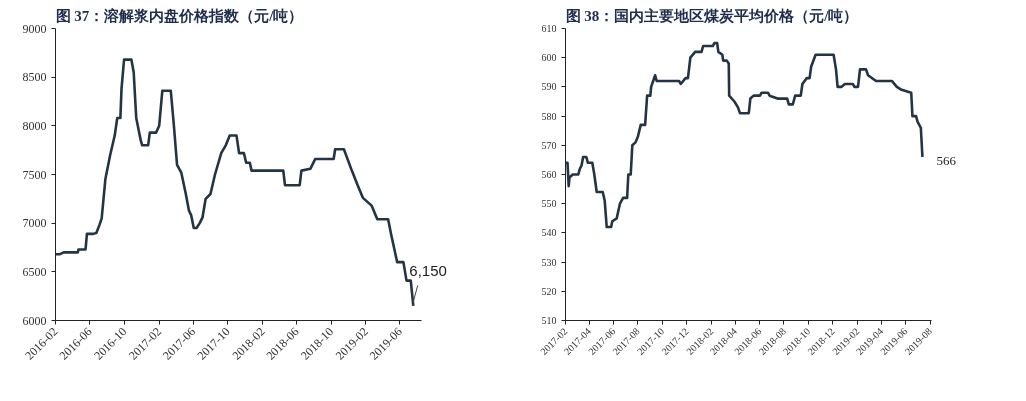  I want to click on annotation: 6,150, so click(428, 270).